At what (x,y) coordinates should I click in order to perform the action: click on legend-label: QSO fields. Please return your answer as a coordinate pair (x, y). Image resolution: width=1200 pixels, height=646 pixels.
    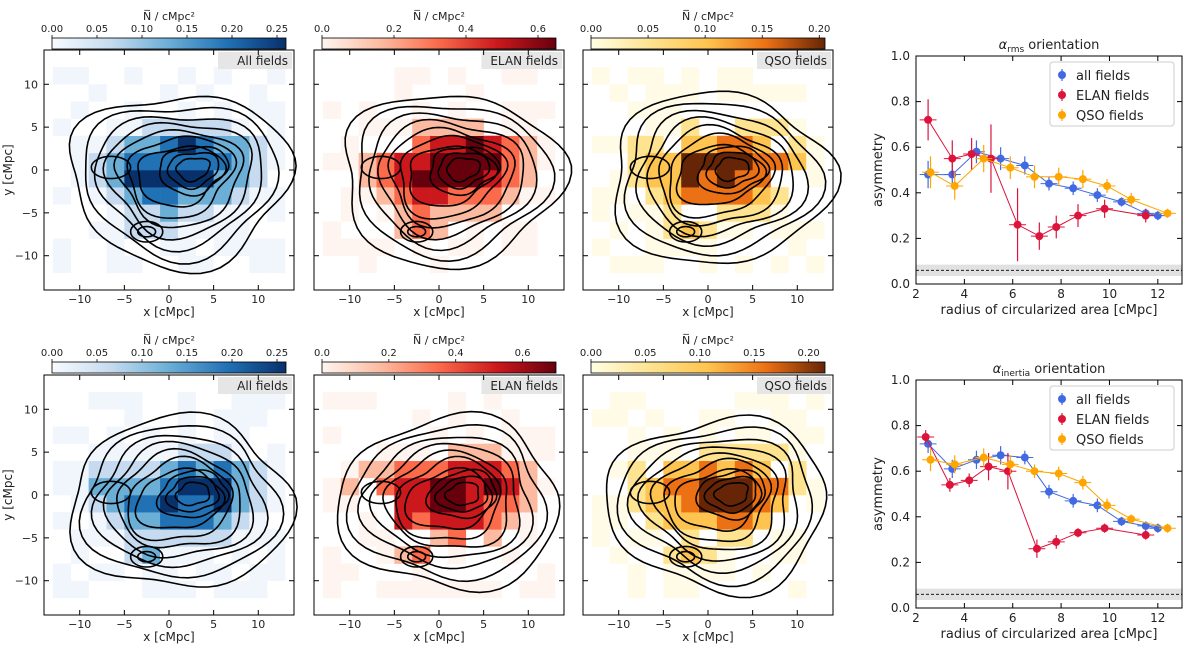
    Looking at the image, I should click on (1110, 116).